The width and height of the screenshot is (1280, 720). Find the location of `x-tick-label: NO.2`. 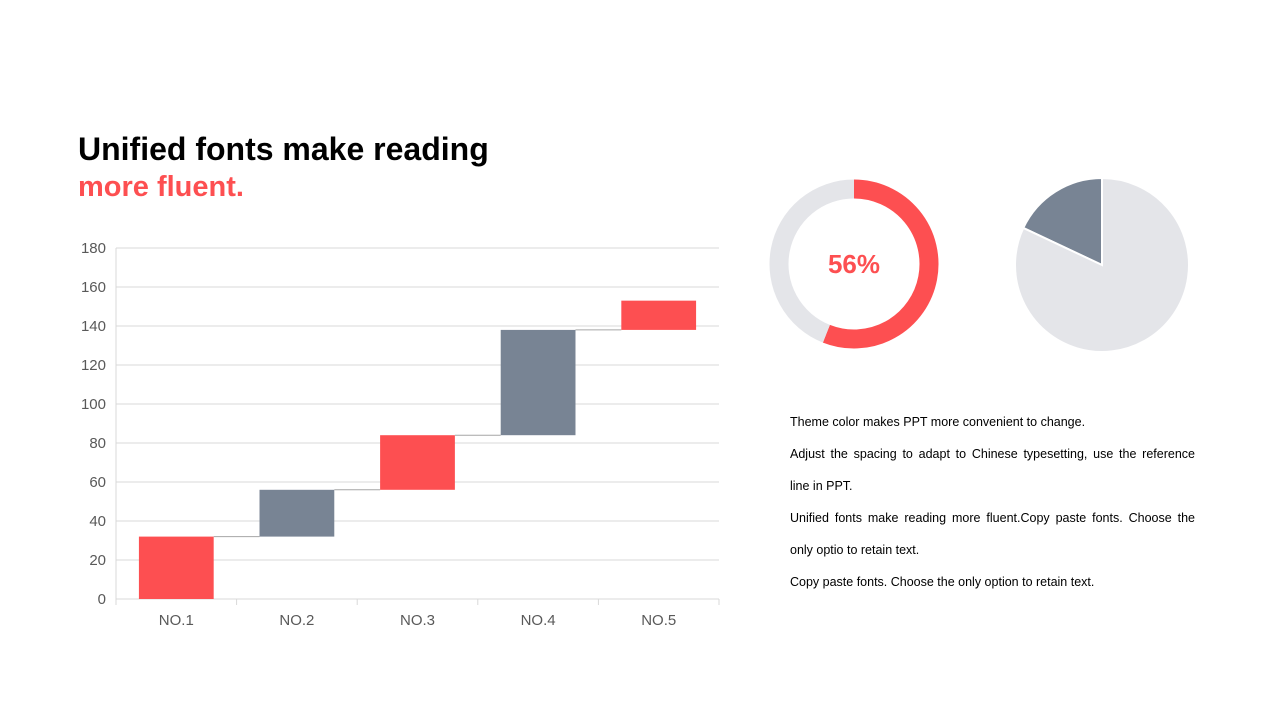

x-tick-label: NO.2 is located at coordinates (296, 620).